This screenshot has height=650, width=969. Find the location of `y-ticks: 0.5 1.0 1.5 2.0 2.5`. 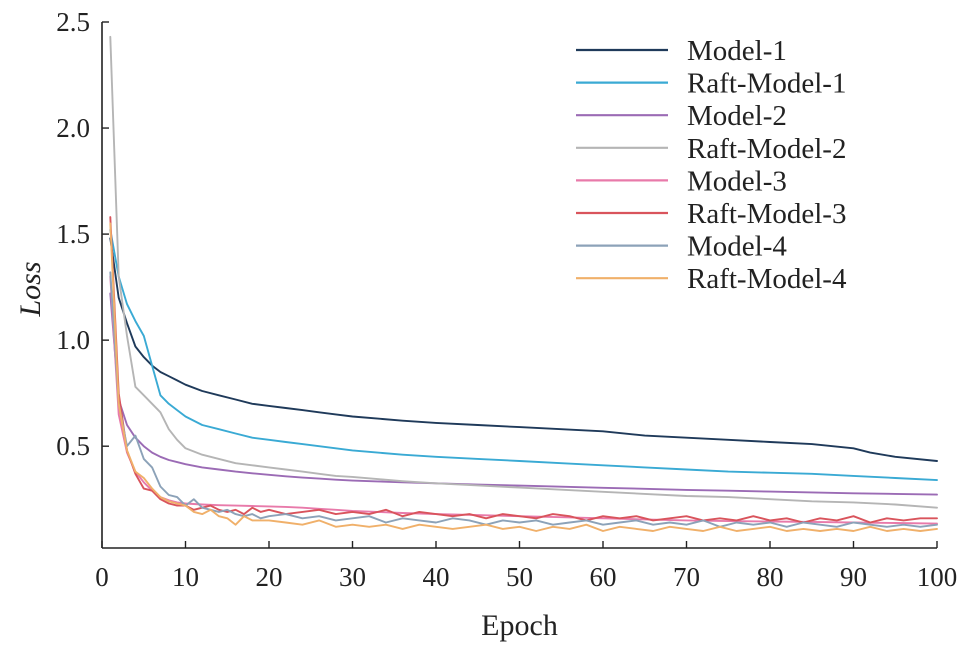

y-ticks: 0.5 1.0 1.5 2.0 2.5 is located at coordinates (82, 234).